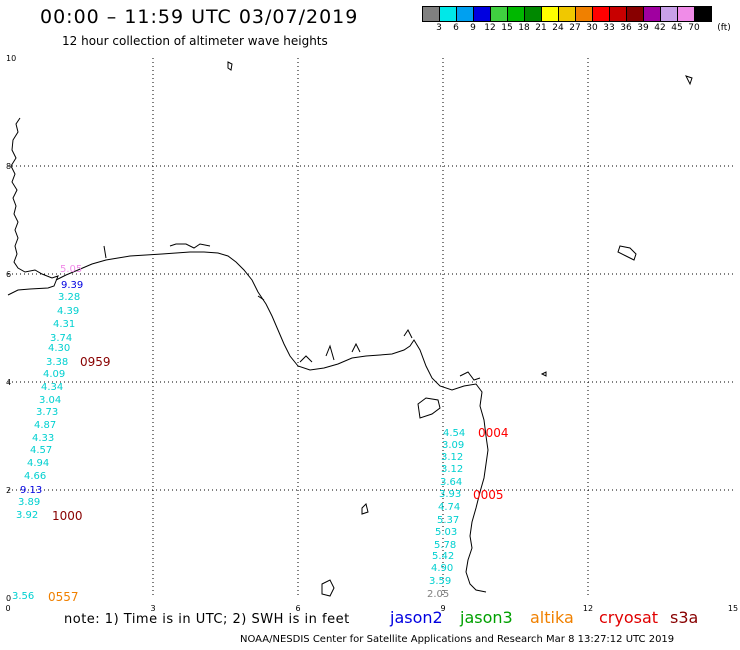  I want to click on satellite-label: jason2, so click(416, 617).